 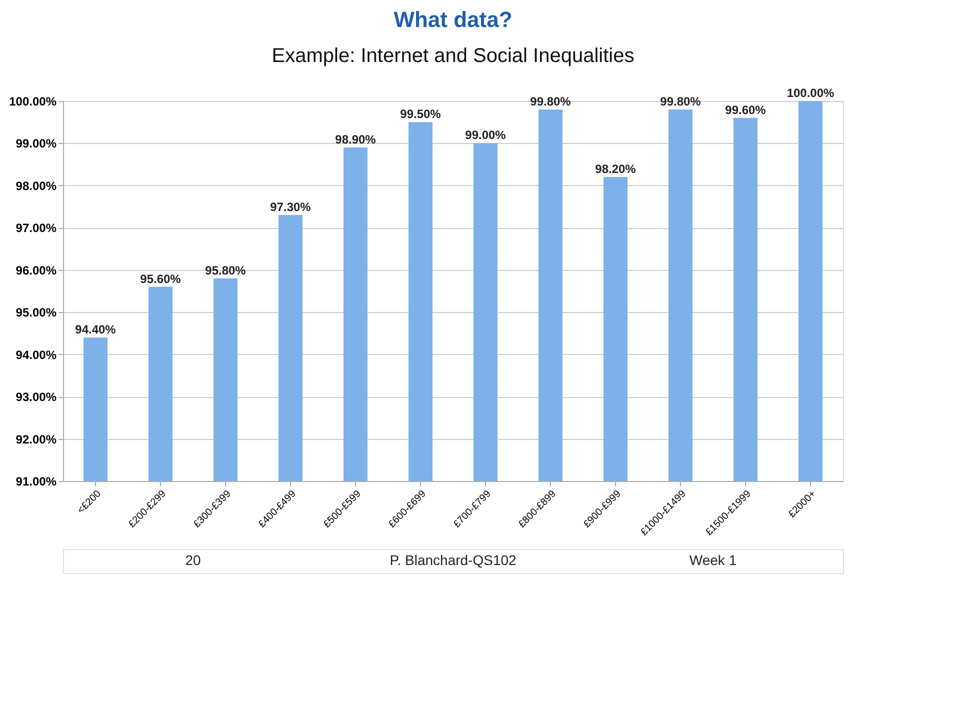 What do you see at coordinates (36, 270) in the screenshot?
I see `y-tick-label: 96.00%` at bounding box center [36, 270].